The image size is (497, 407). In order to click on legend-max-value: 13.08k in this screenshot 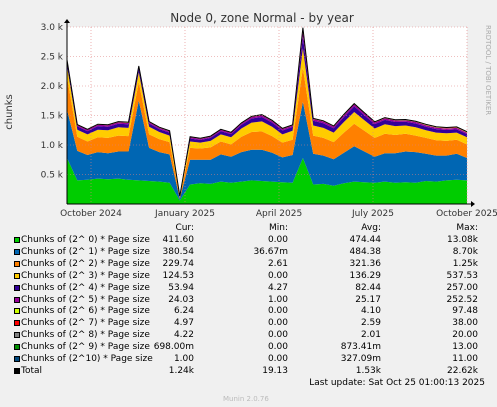, I will do `click(462, 240)`.